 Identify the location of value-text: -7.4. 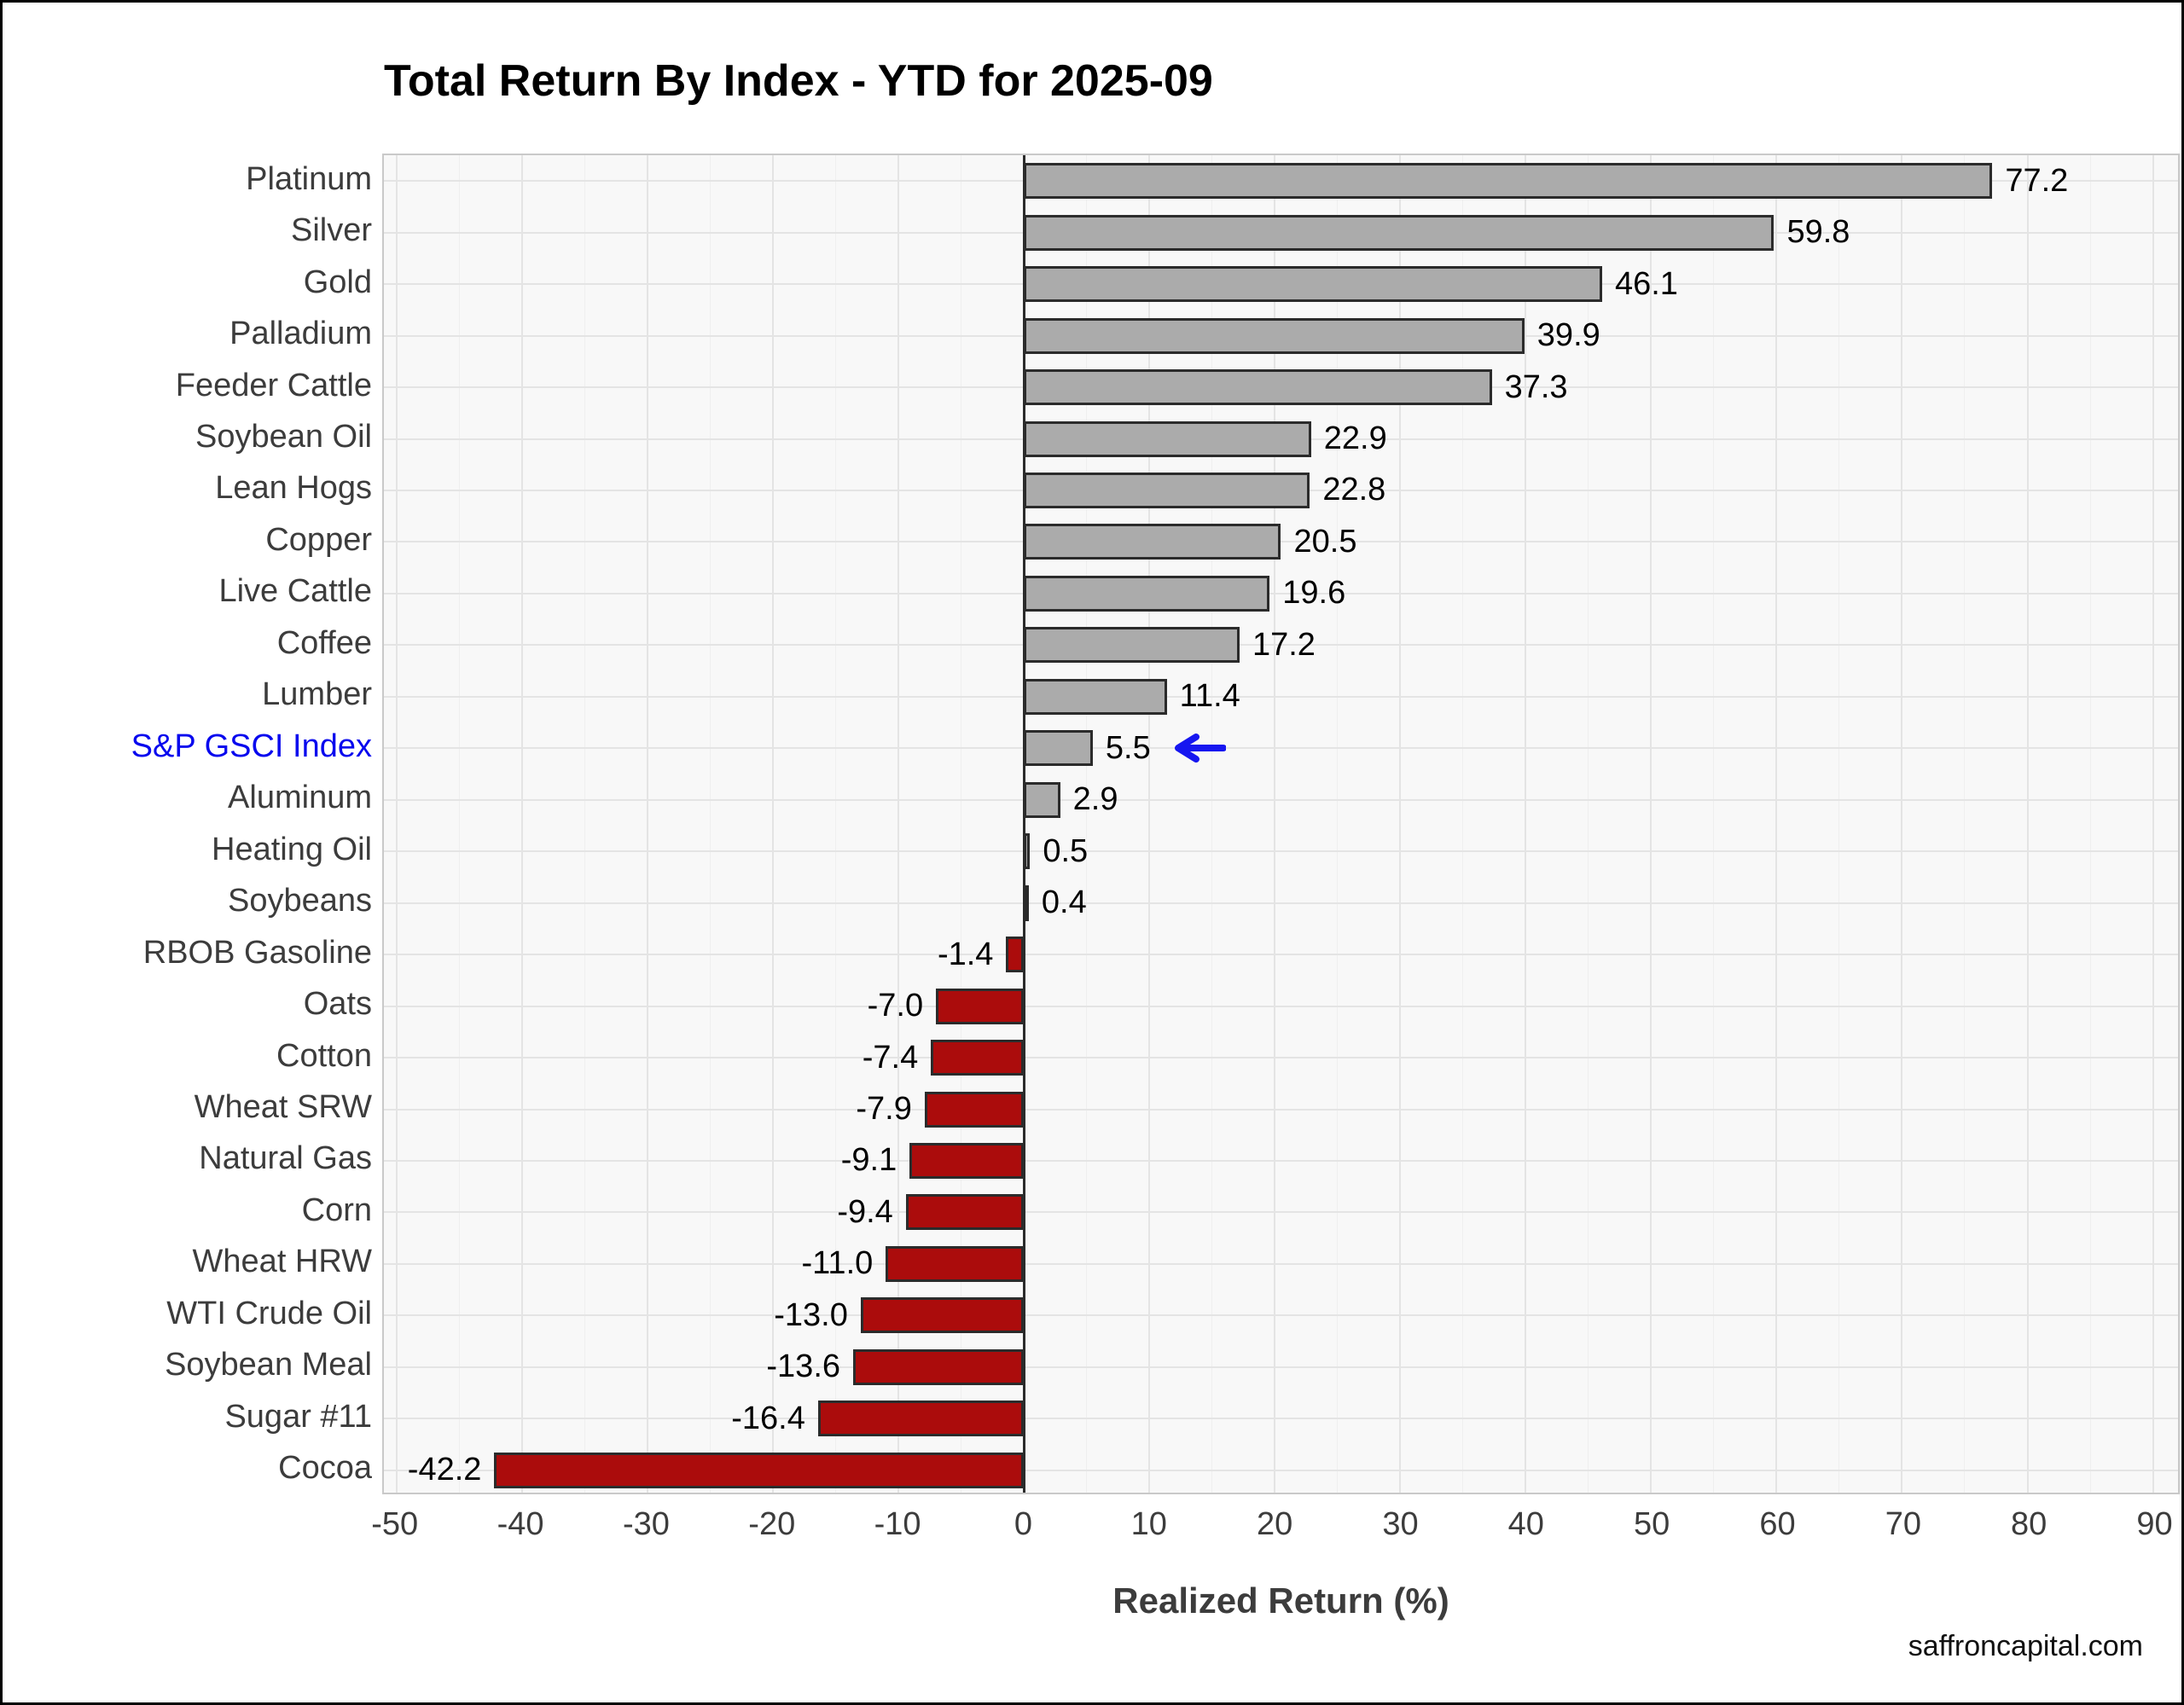
(891, 1057).